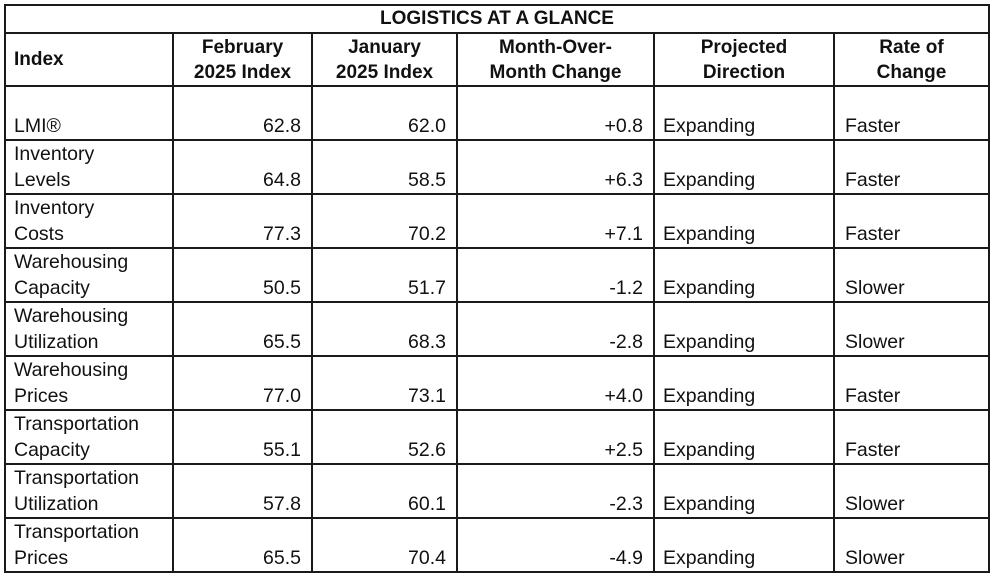 Image resolution: width=993 pixels, height=573 pixels. I want to click on mom-change-value: +7.1, so click(555, 221).